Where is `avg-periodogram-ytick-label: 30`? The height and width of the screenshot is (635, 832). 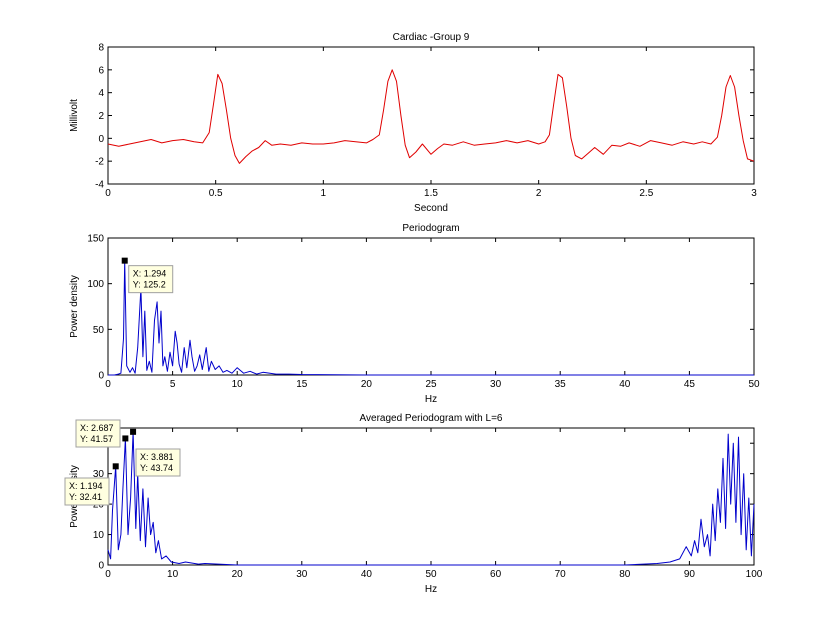
avg-periodogram-ytick-label: 30 is located at coordinates (99, 474).